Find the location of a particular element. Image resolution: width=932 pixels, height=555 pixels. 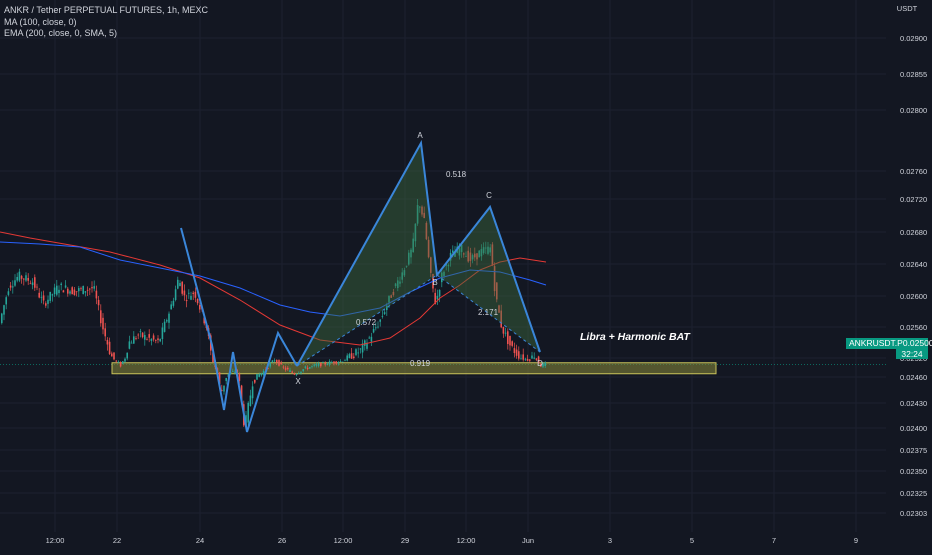

price-axis-tick: 0.02640 is located at coordinates (913, 264).